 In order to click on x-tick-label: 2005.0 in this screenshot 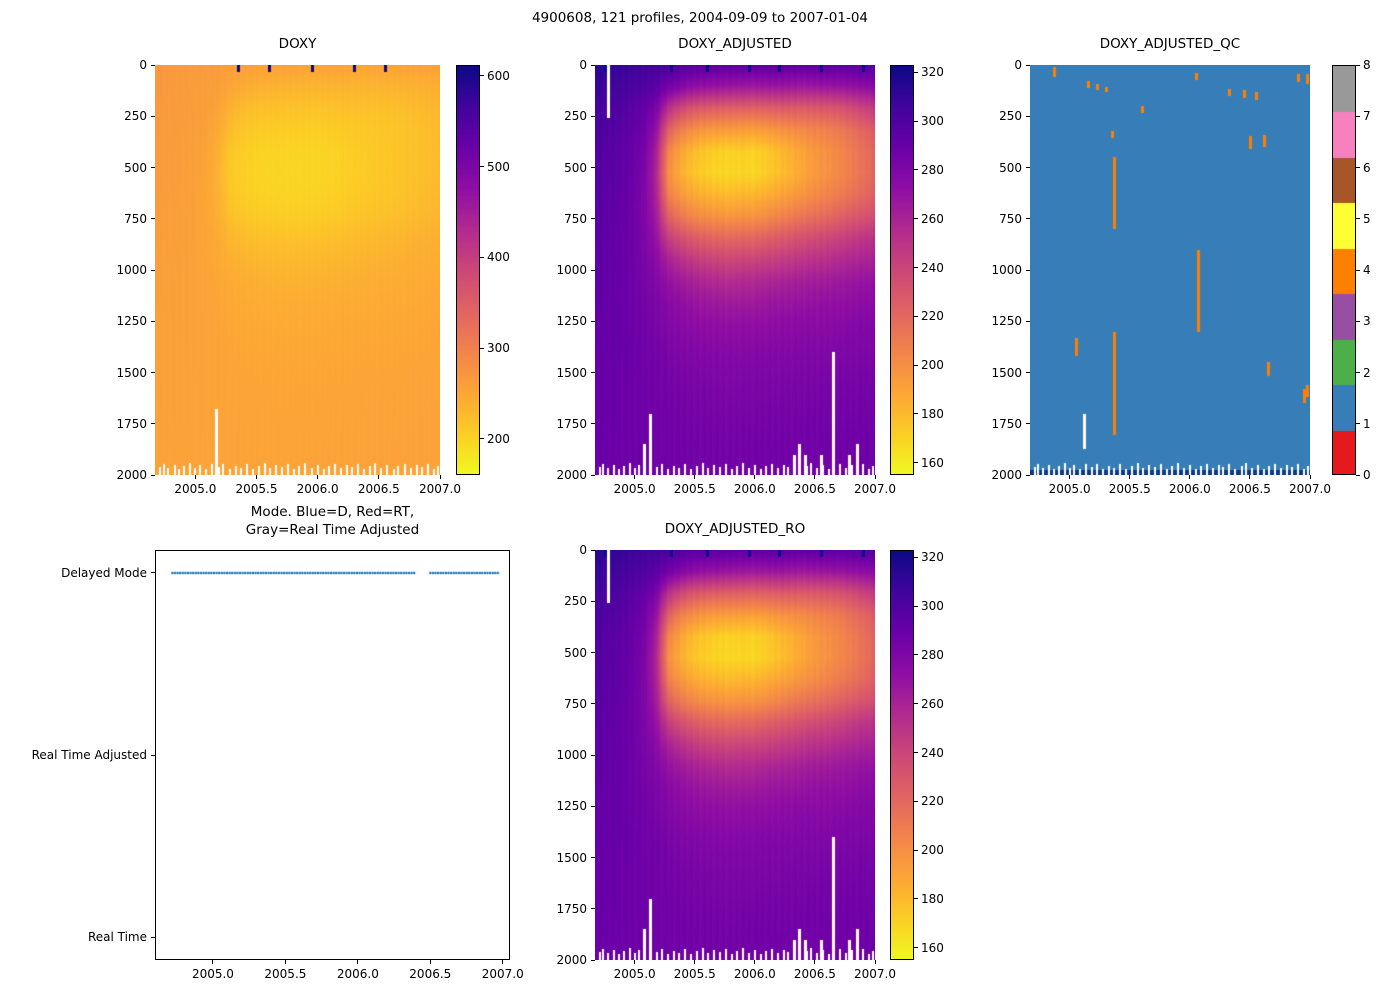, I will do `click(634, 974)`.